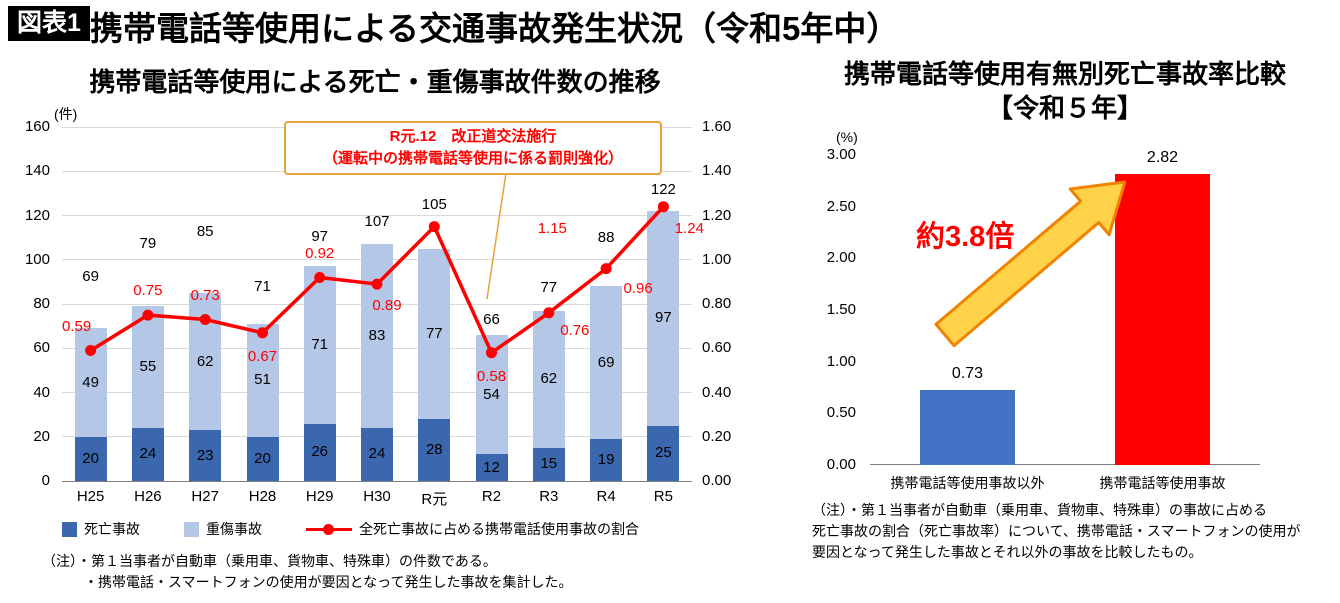 This screenshot has width=1340, height=603. Describe the element at coordinates (1064, 91) in the screenshot. I see `compare-chart-title: 携帯電話等使用有無別死亡事故率比較【令和５年】` at that location.